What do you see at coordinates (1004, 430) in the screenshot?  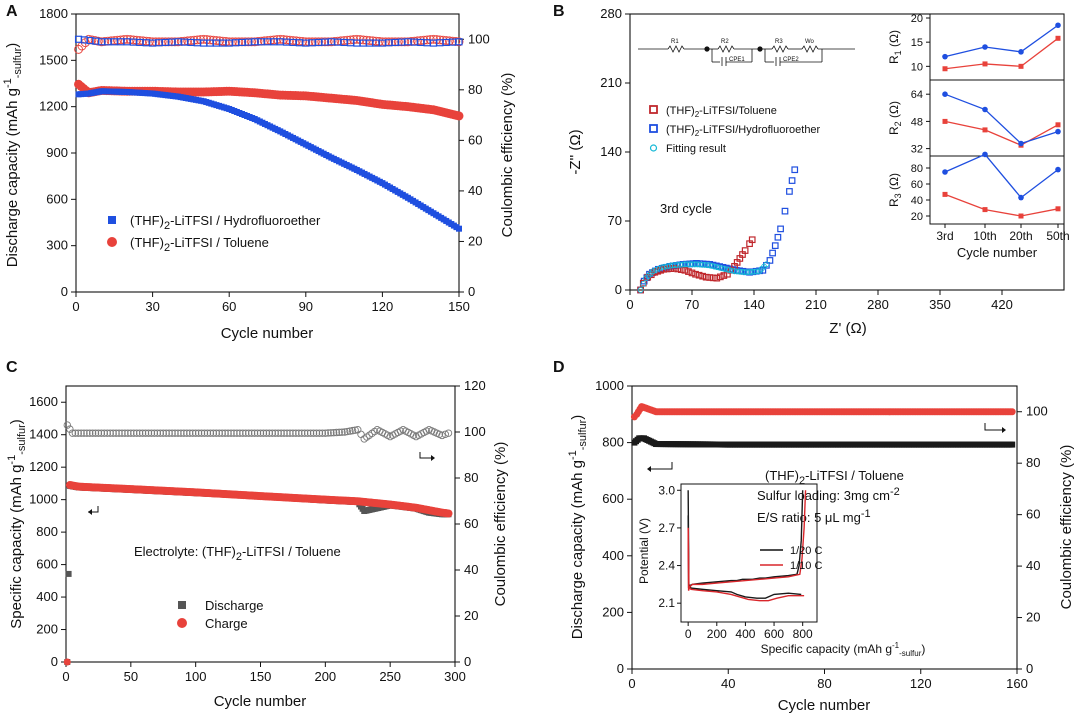 I see `panel-d-right-axis-arrowhead` at bounding box center [1004, 430].